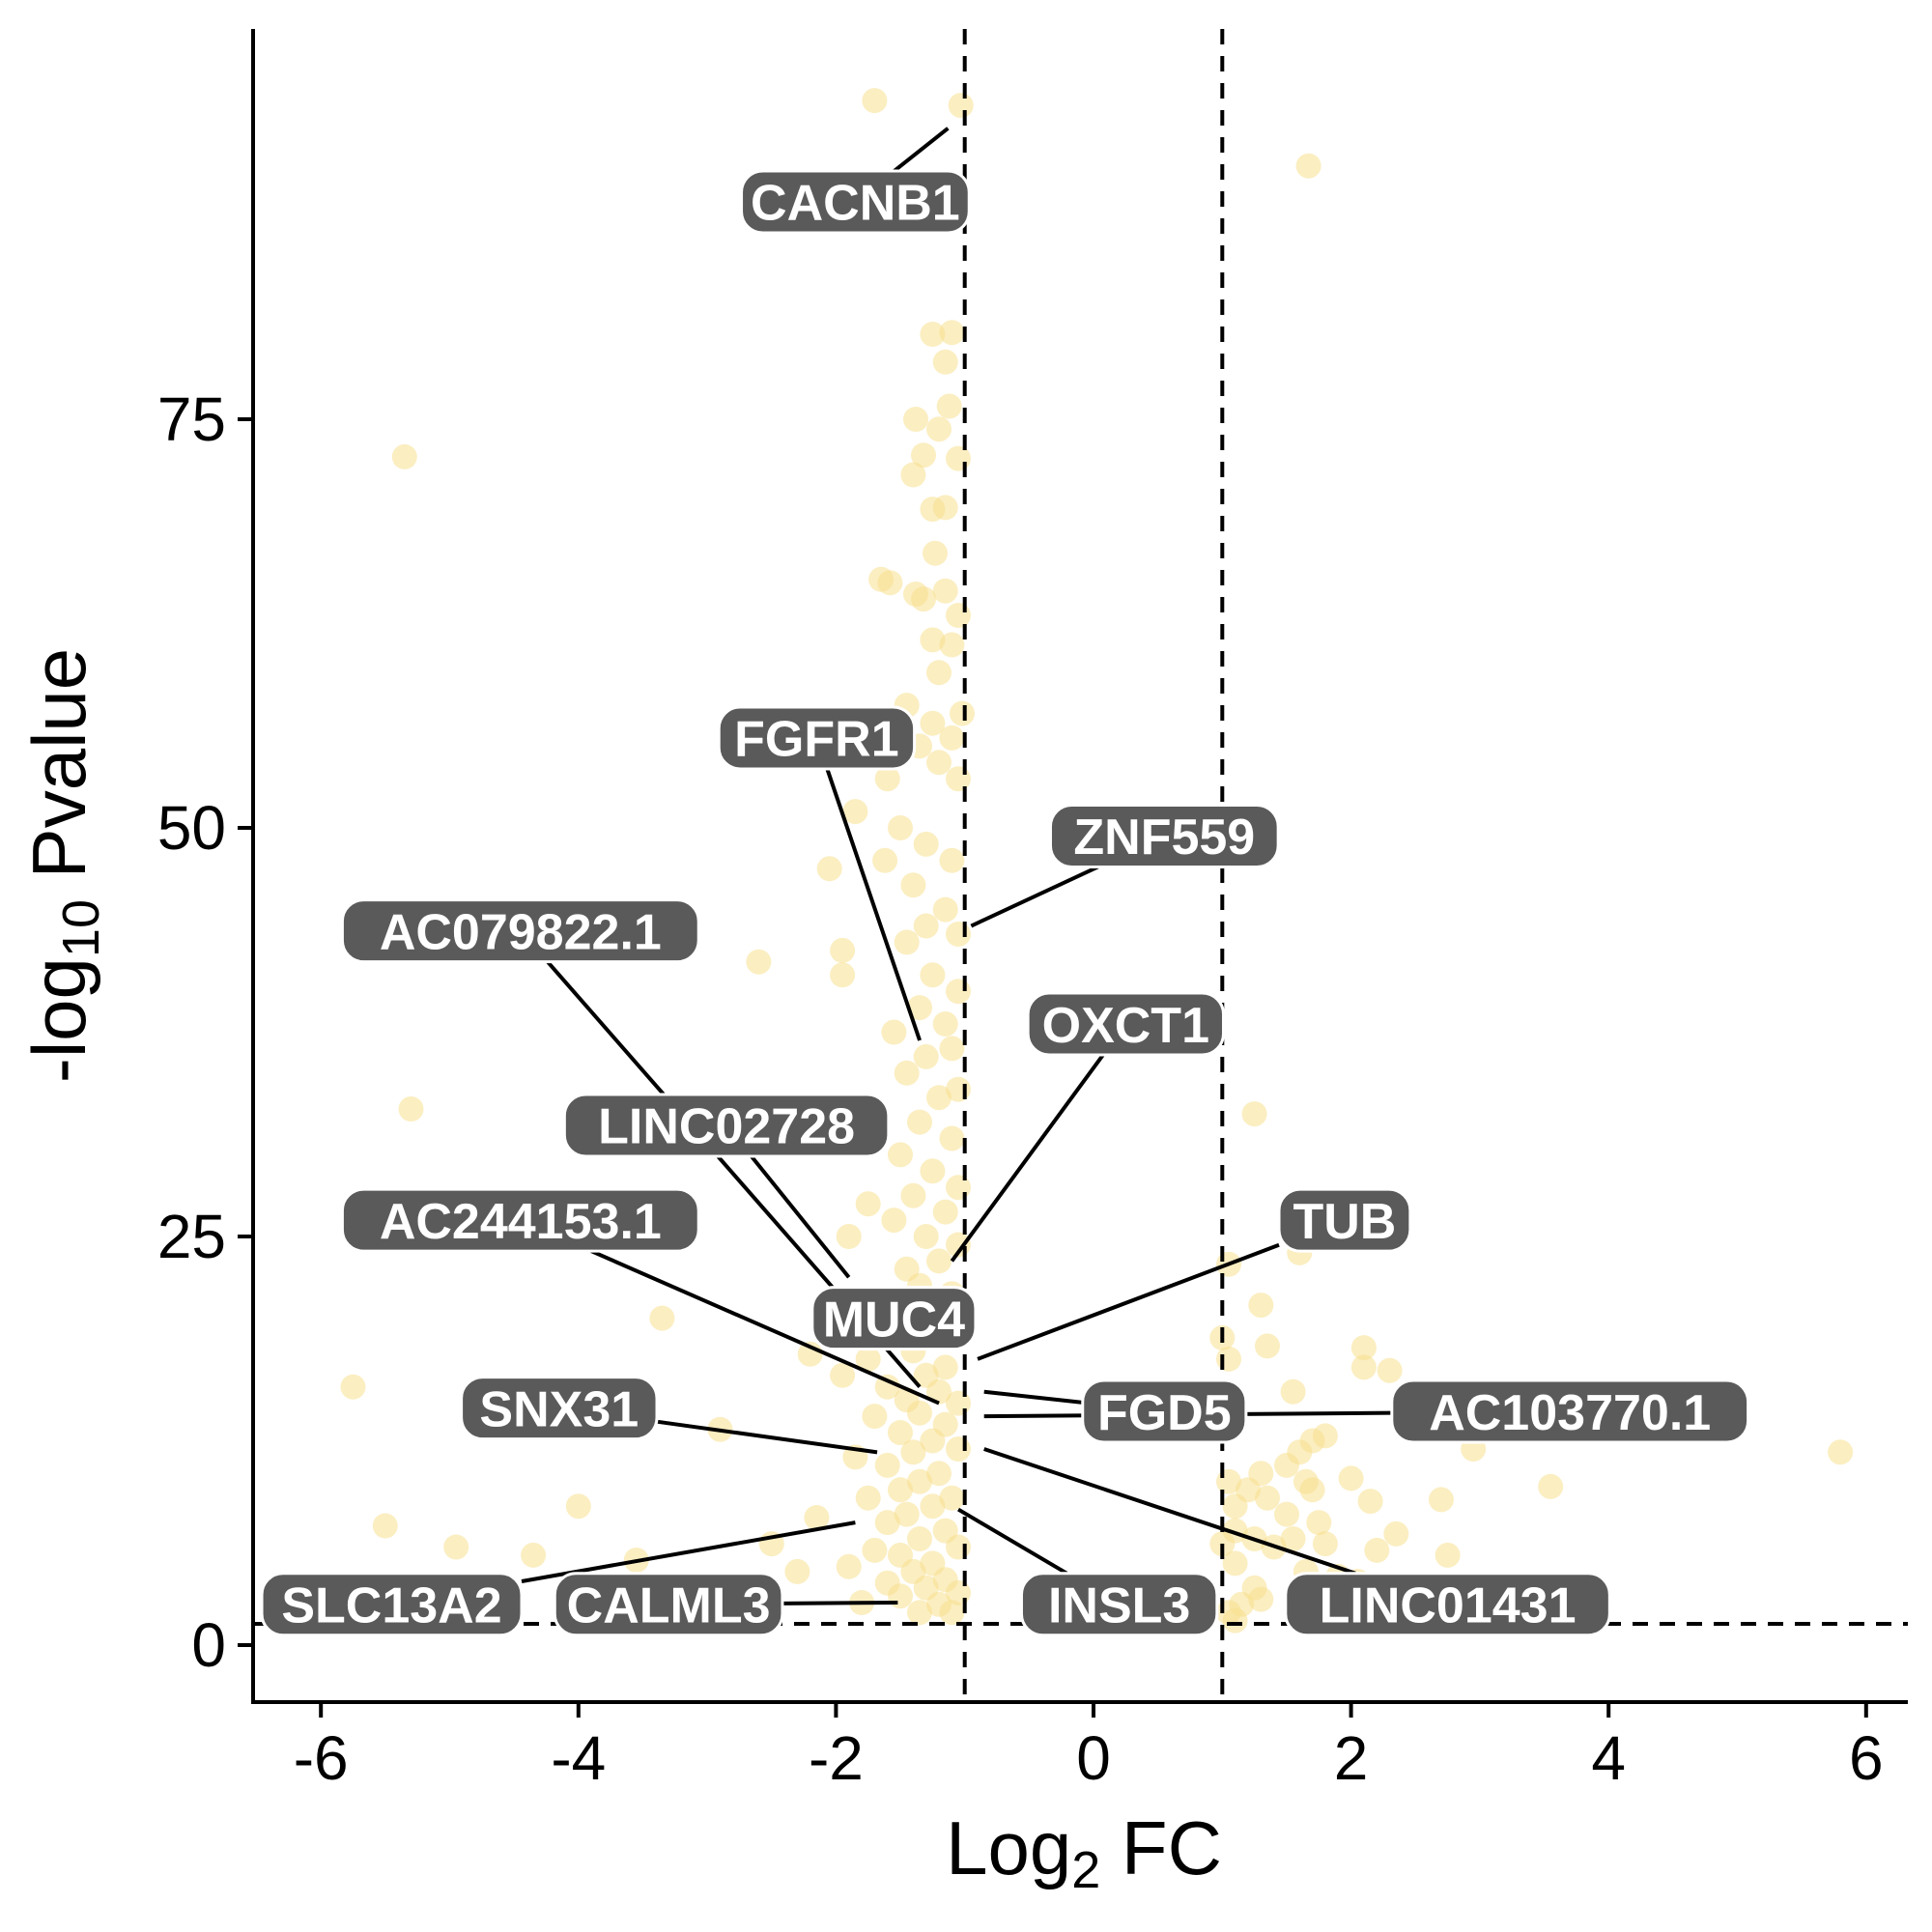  What do you see at coordinates (208, 1645) in the screenshot?
I see `y-tick-label: 0` at bounding box center [208, 1645].